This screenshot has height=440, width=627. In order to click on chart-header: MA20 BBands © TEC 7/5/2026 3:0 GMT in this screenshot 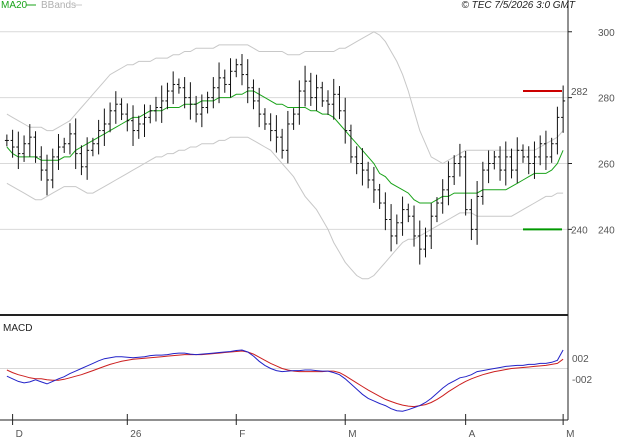, I will do `click(288, 5)`.